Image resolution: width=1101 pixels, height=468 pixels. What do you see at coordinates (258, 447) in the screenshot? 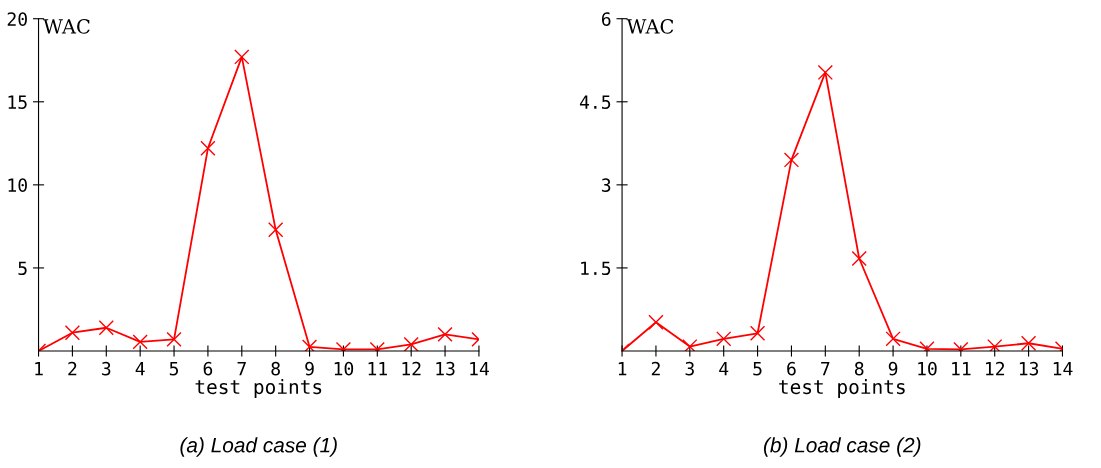
I see `text: (a) Load case (1)` at bounding box center [258, 447].